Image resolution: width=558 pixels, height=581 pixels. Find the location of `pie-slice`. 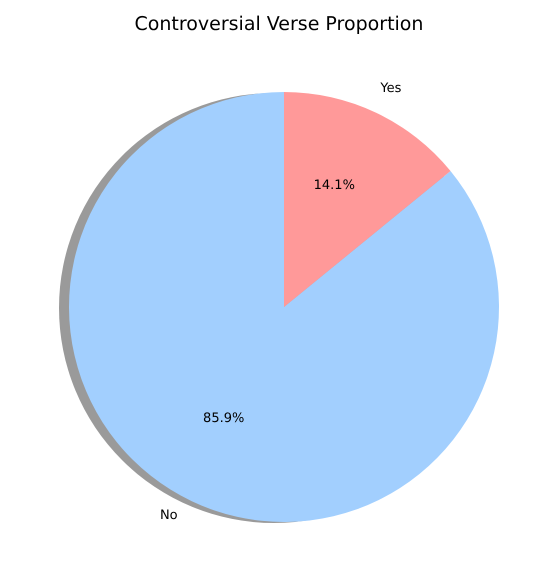

pie-slice is located at coordinates (367, 199).